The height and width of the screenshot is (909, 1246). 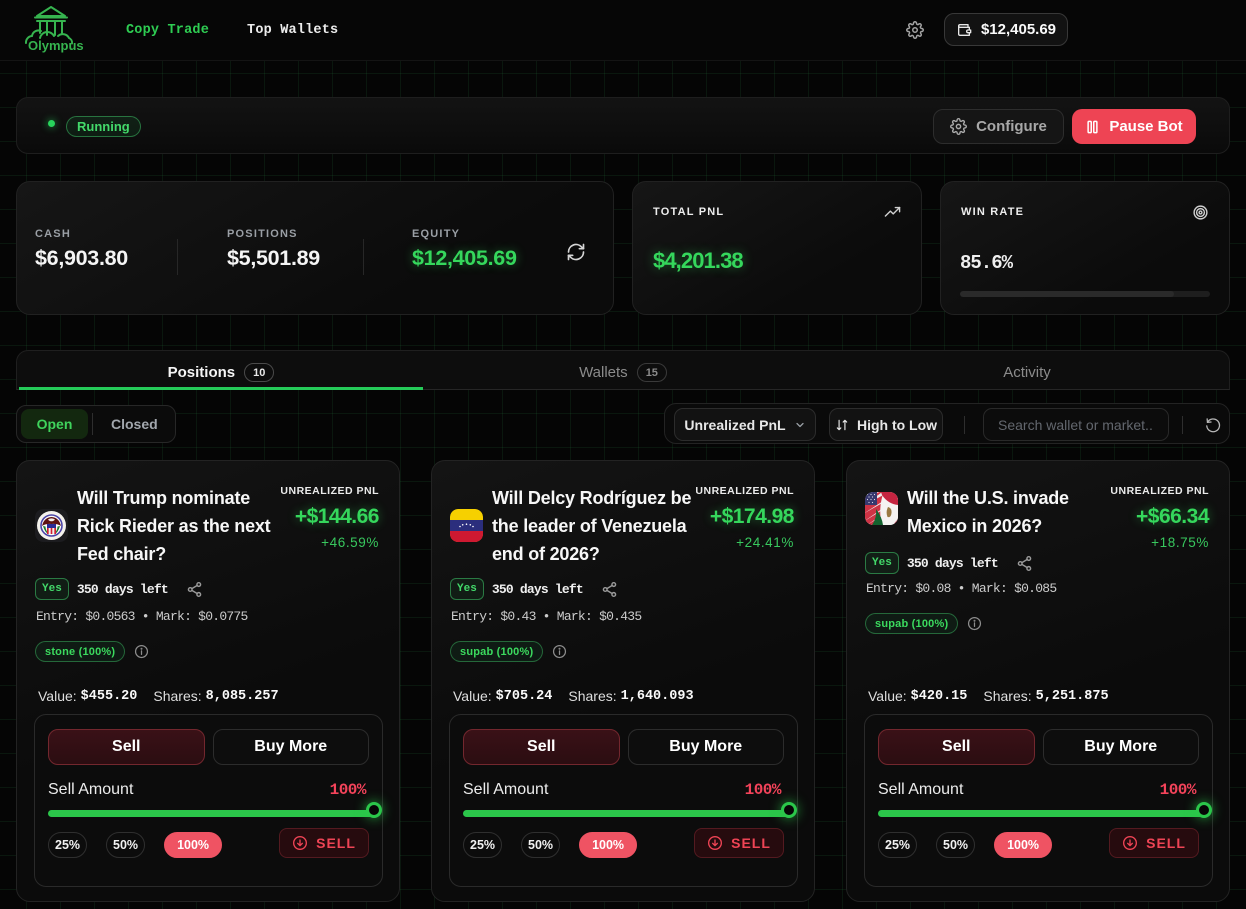 I want to click on svg-text: Olympus, so click(x=56, y=45).